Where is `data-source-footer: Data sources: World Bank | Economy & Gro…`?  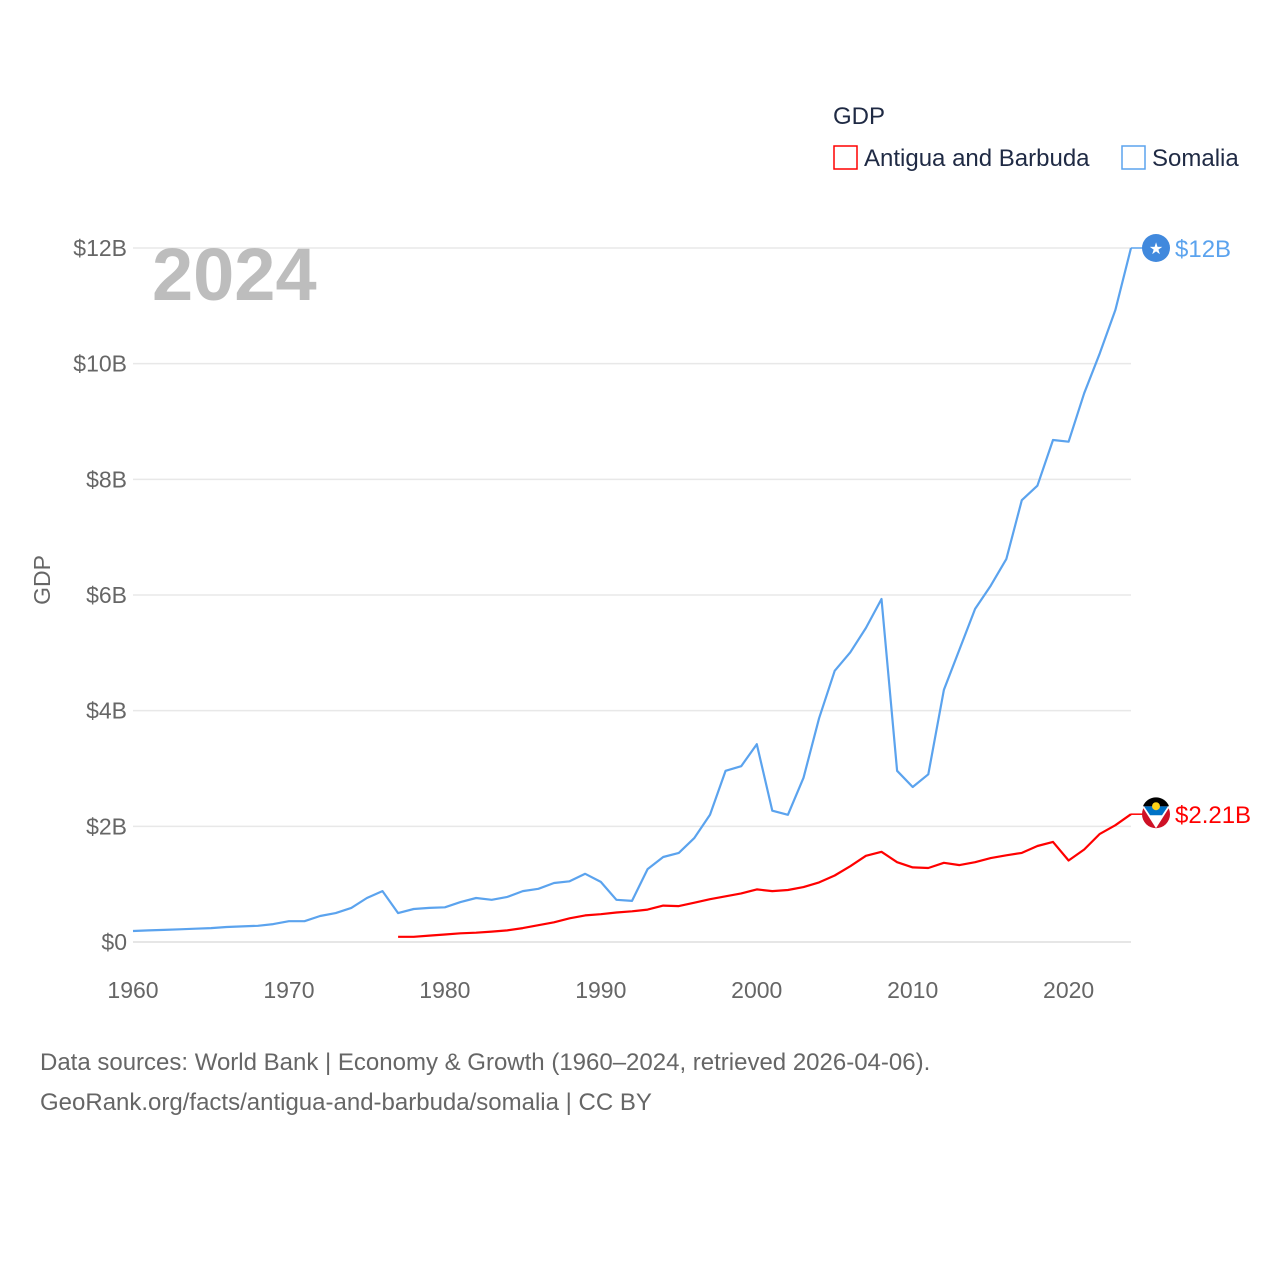
data-source-footer: Data sources: World Bank | Economy & Gro… is located at coordinates (485, 1083).